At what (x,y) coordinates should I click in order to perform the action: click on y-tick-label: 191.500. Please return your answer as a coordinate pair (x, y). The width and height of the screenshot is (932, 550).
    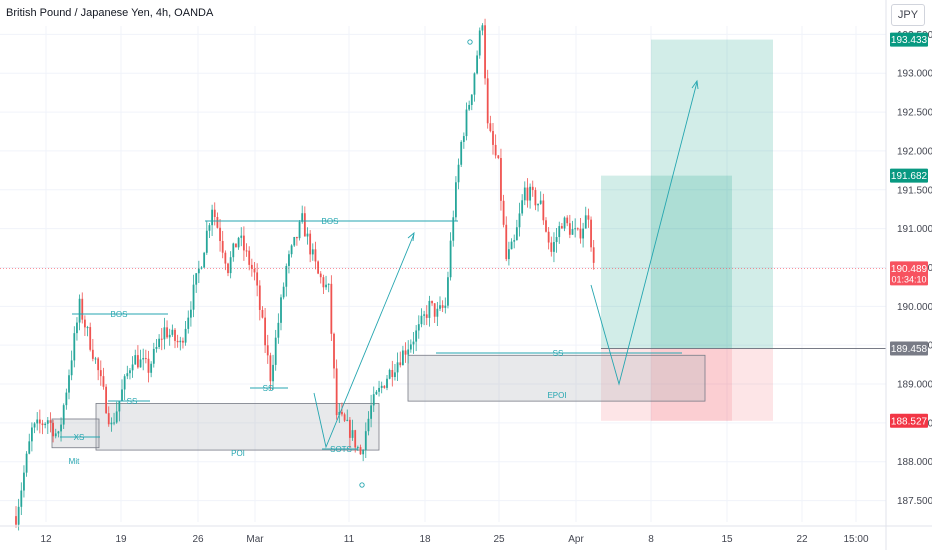
    Looking at the image, I should click on (914, 190).